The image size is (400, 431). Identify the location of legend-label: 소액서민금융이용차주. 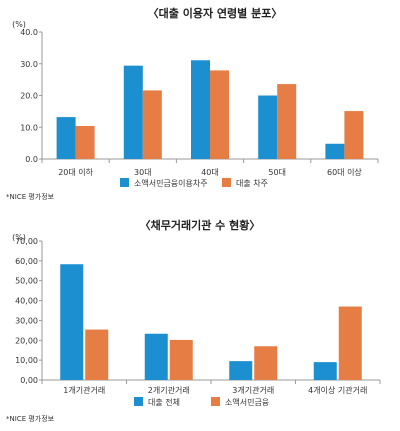
(171, 183).